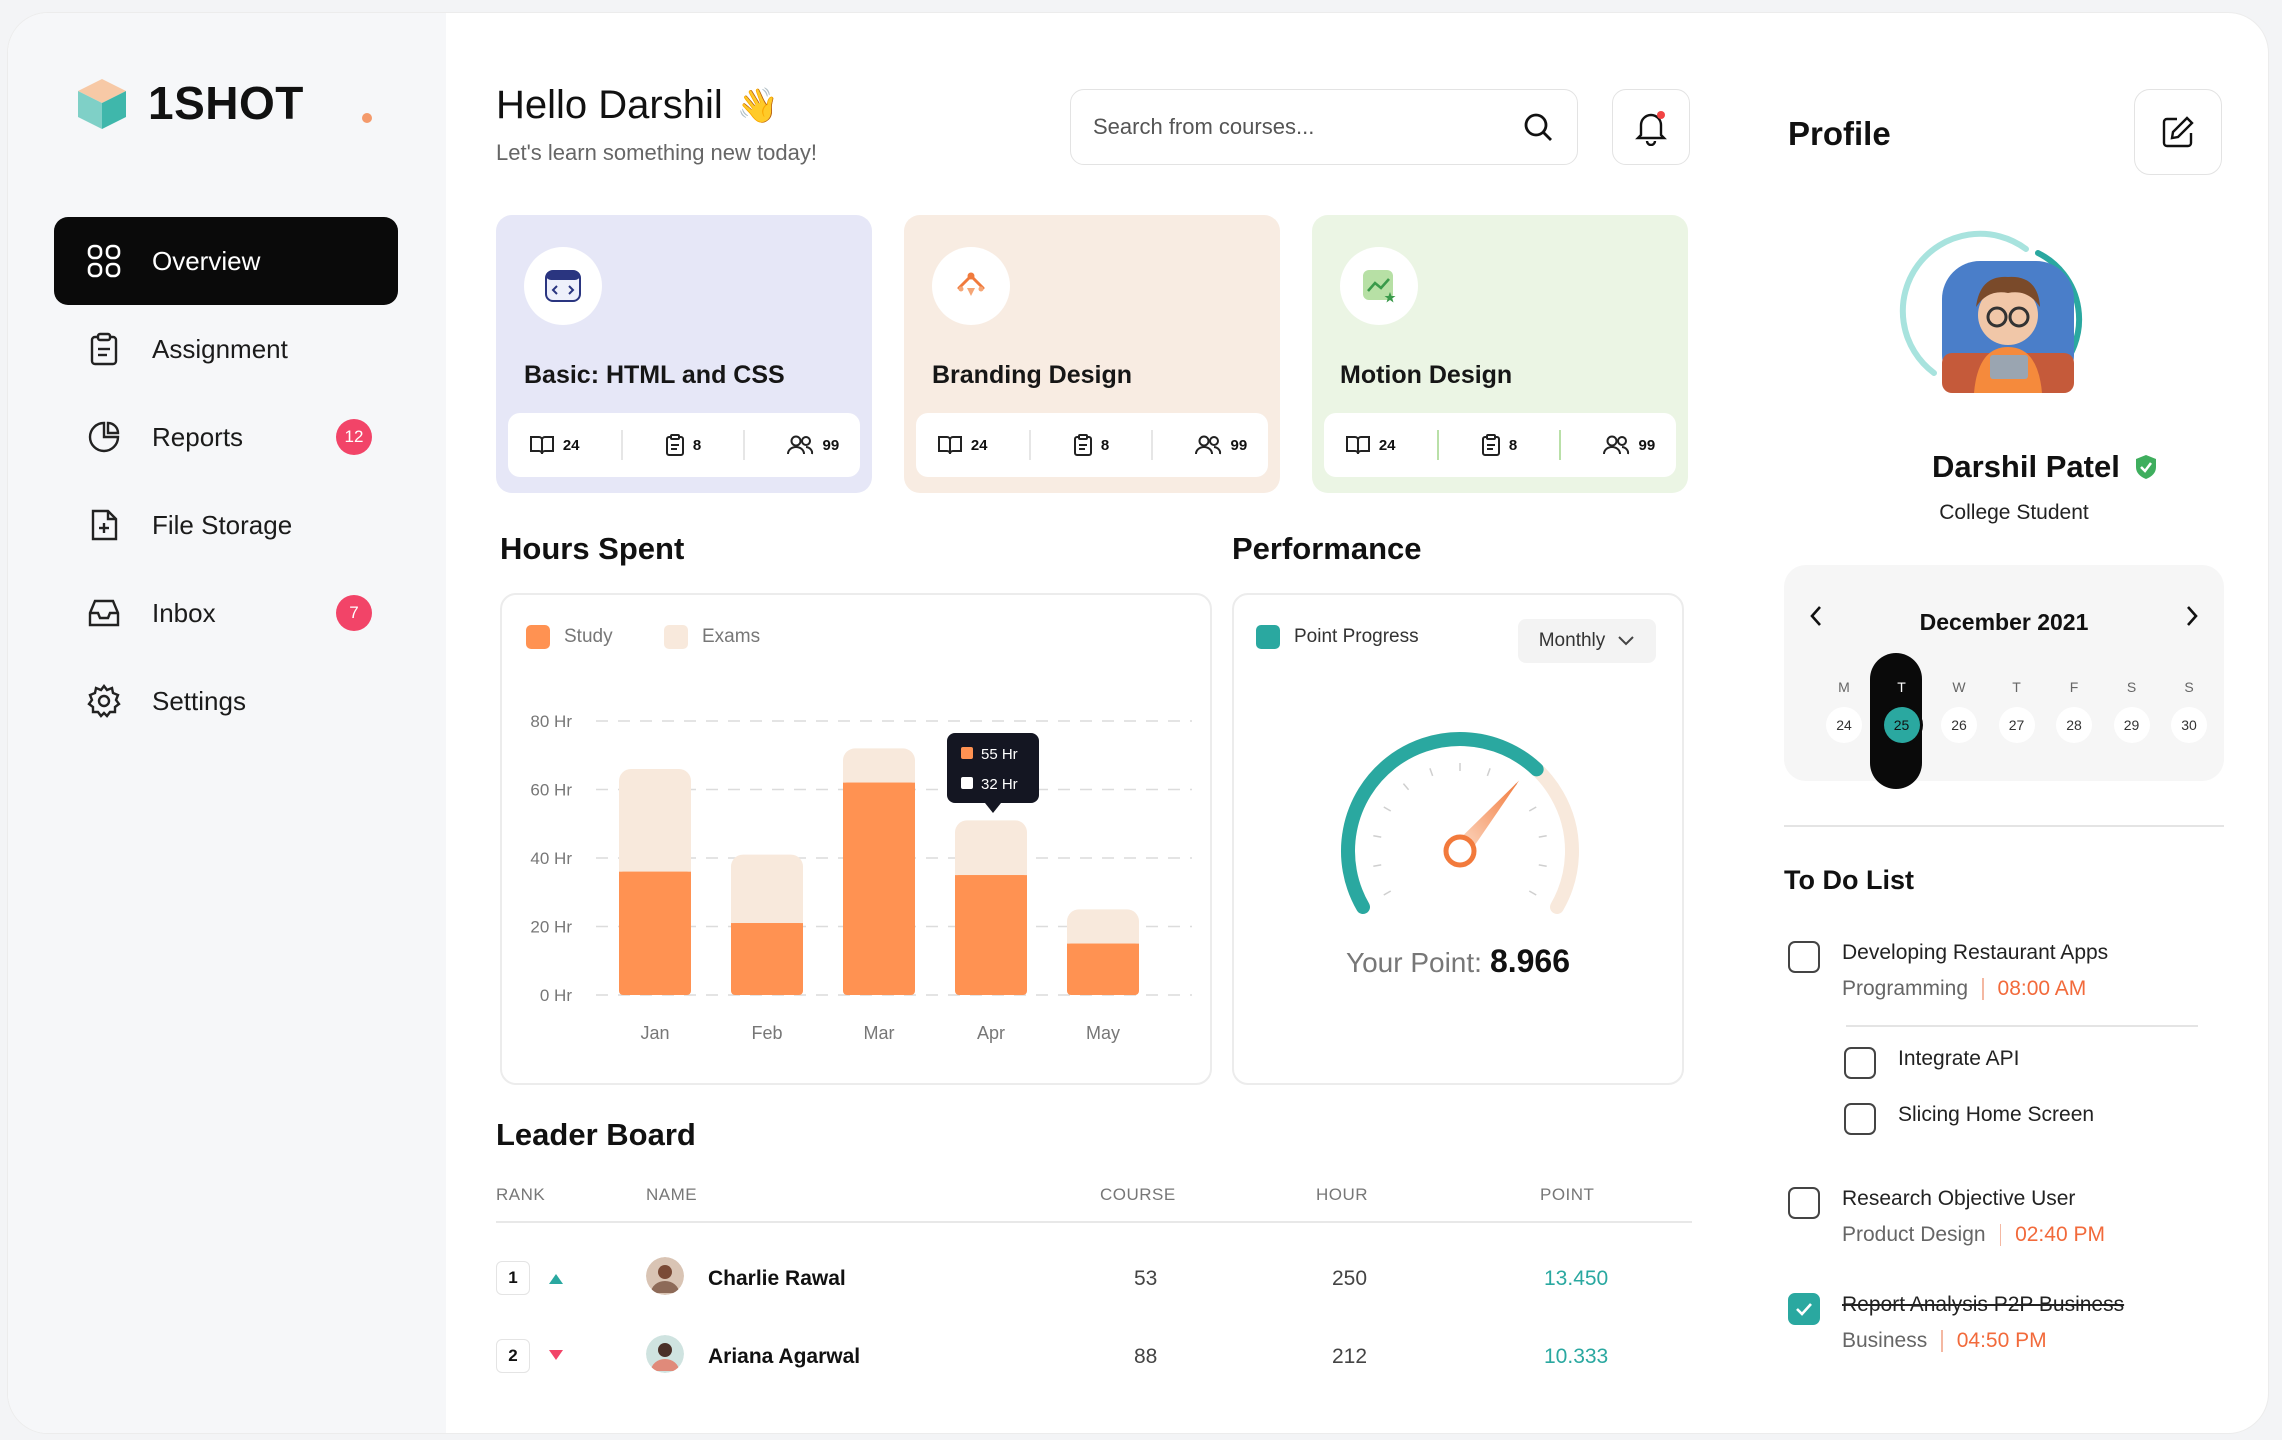 The image size is (2282, 1440). Describe the element at coordinates (1651, 127) in the screenshot. I see `notification-button` at that location.